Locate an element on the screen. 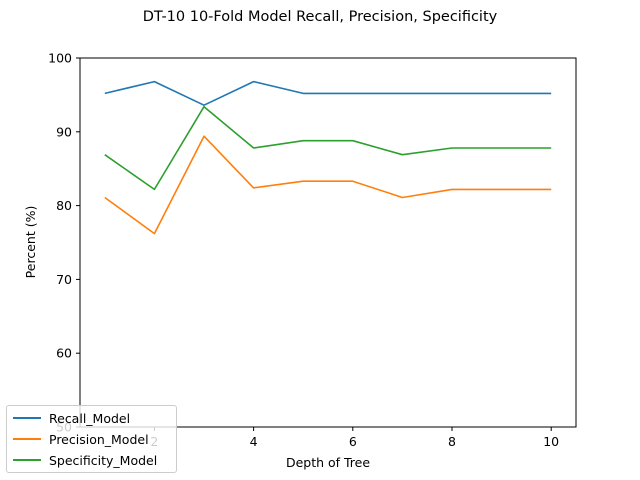  legend-swatch-specificity is located at coordinates (27, 460).